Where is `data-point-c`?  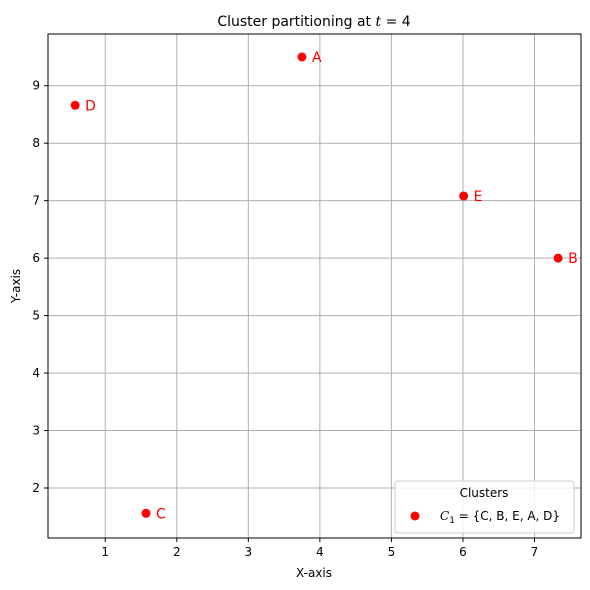
data-point-c is located at coordinates (146, 513).